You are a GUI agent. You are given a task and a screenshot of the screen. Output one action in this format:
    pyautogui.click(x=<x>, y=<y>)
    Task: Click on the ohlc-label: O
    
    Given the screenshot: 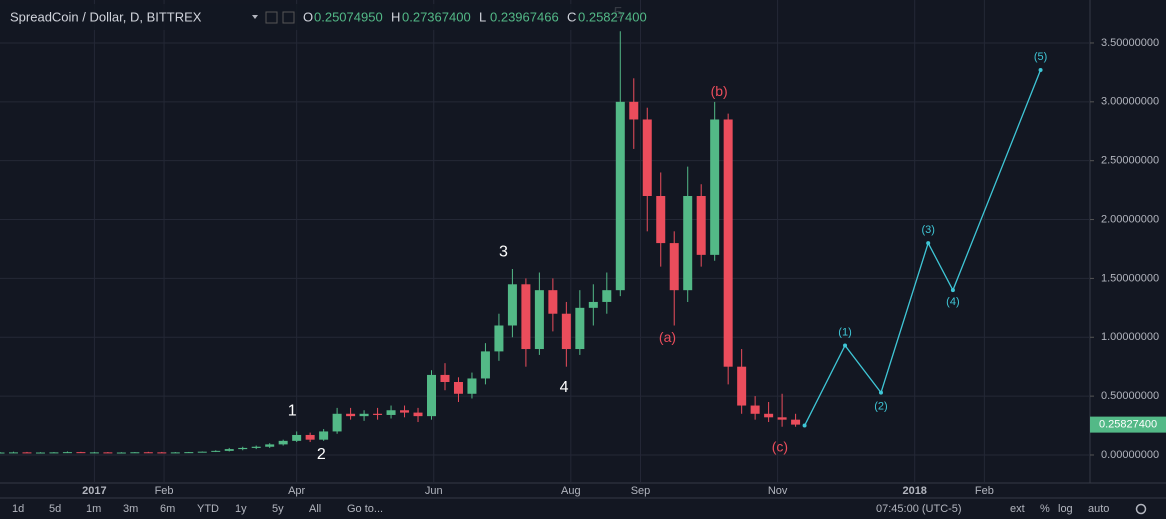 What is the action you would take?
    pyautogui.click(x=308, y=16)
    